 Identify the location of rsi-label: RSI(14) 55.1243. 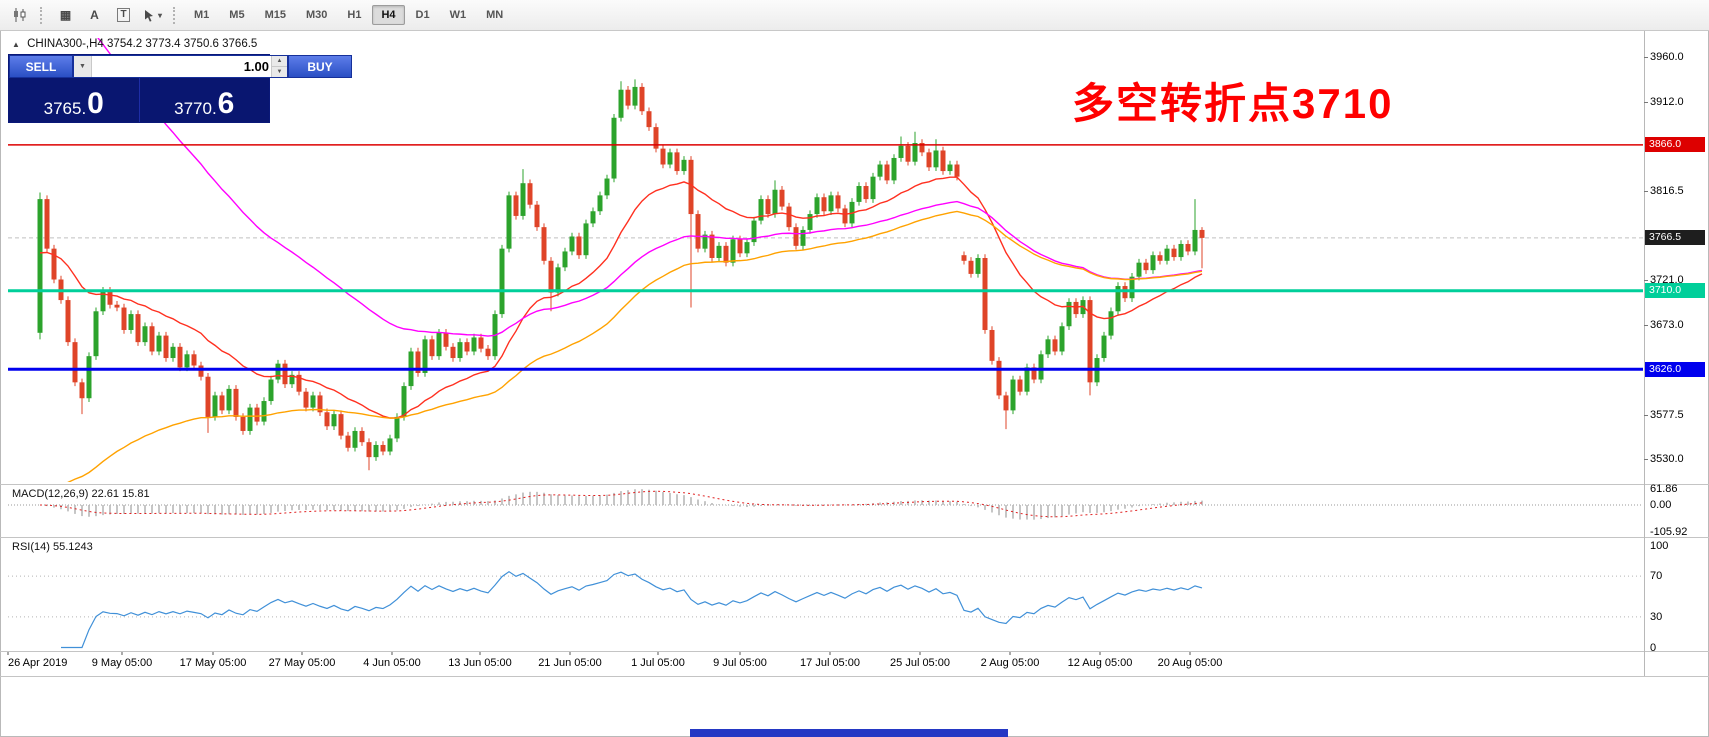
(52, 547).